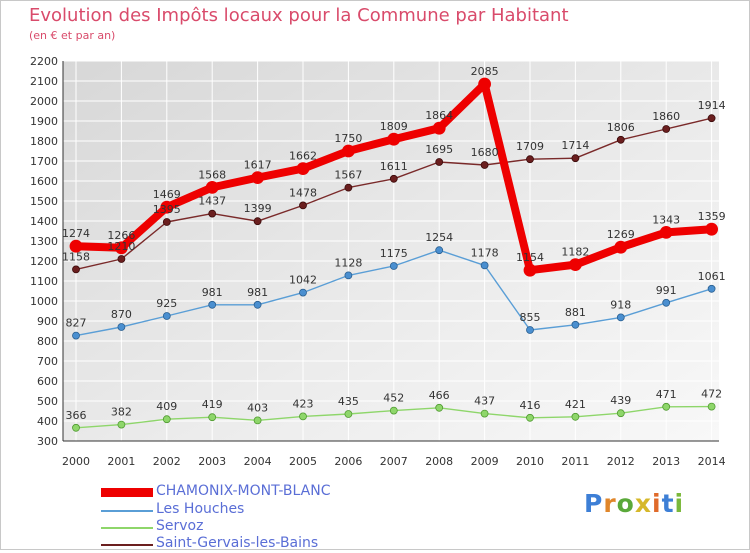 Image resolution: width=750 pixels, height=553 pixels. What do you see at coordinates (394, 126) in the screenshot?
I see `data-label-chamonix: 1809` at bounding box center [394, 126].